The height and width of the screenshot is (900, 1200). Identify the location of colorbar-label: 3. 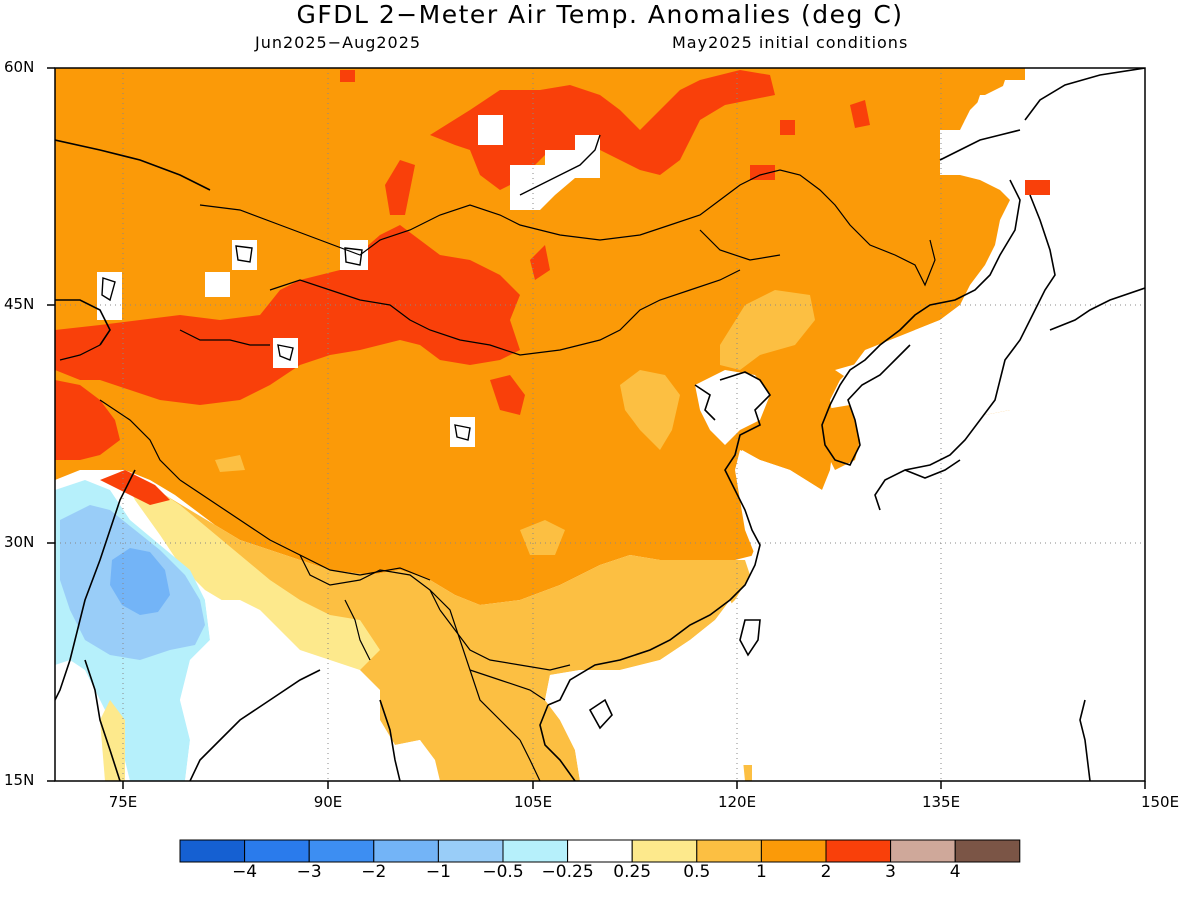
(891, 872).